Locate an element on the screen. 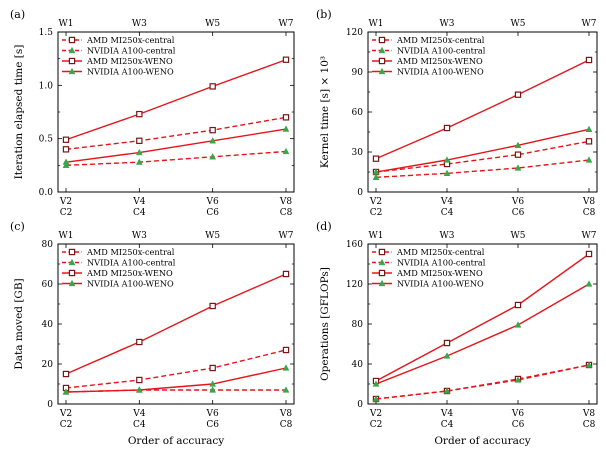 Image resolution: width=606 pixels, height=456 pixels. x-tick-label-v: V2 is located at coordinates (65, 202).